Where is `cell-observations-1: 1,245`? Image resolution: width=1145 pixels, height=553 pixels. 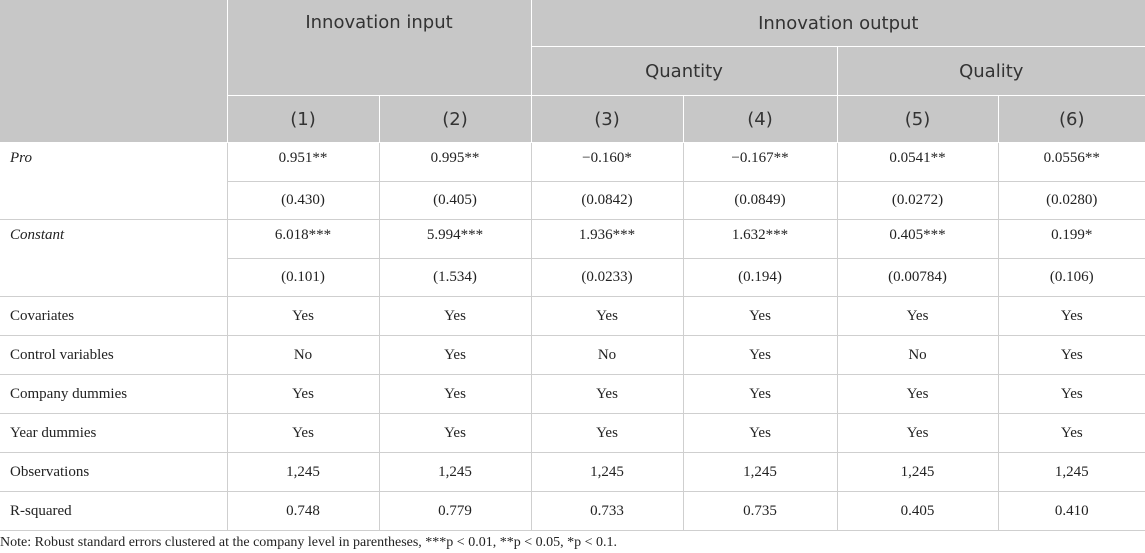
cell-observations-1: 1,245 is located at coordinates (302, 472).